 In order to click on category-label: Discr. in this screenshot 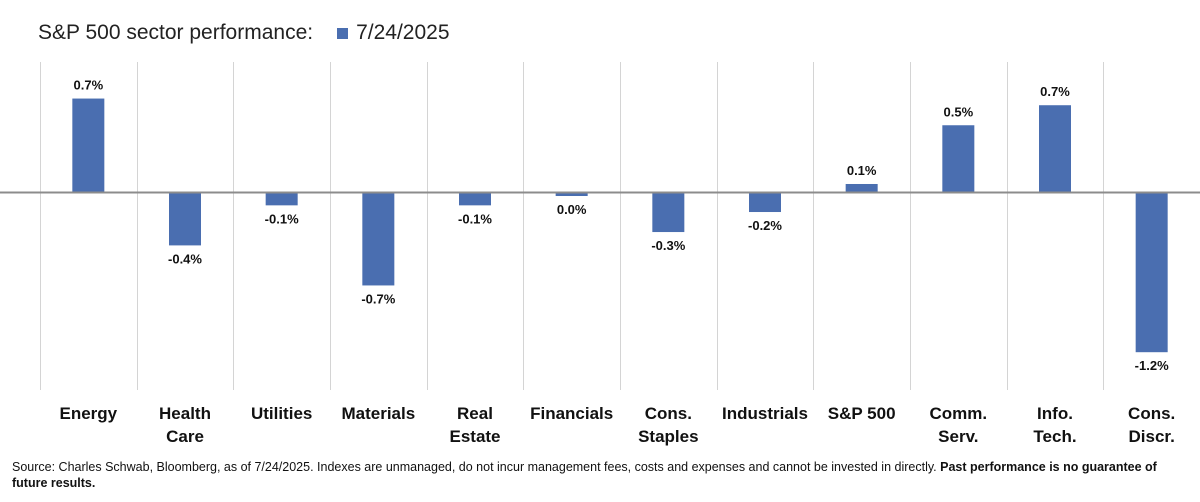, I will do `click(1152, 436)`.